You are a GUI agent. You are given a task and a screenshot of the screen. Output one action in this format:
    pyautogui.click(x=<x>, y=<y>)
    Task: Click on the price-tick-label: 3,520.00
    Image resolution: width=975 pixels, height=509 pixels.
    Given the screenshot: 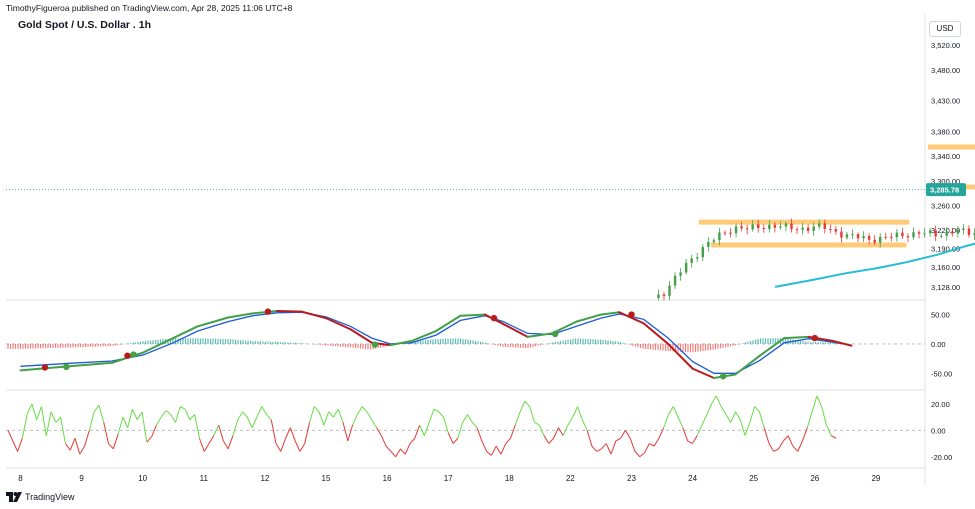 What is the action you would take?
    pyautogui.click(x=945, y=45)
    